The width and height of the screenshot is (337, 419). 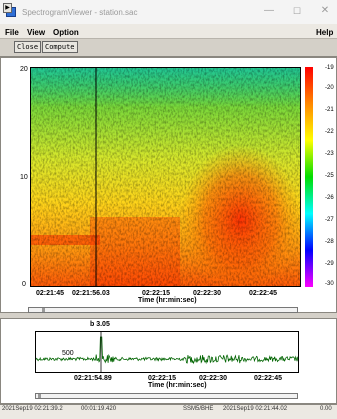 I want to click on status-start-time: 2021Sep19 02:21:39.2, so click(x=32, y=409).